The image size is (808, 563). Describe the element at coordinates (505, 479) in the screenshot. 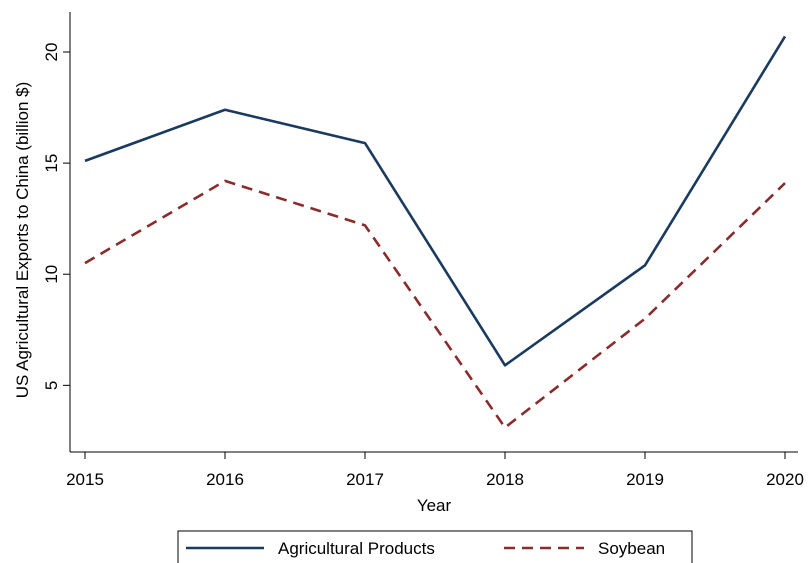

I see `x-tick-label: 2018` at that location.